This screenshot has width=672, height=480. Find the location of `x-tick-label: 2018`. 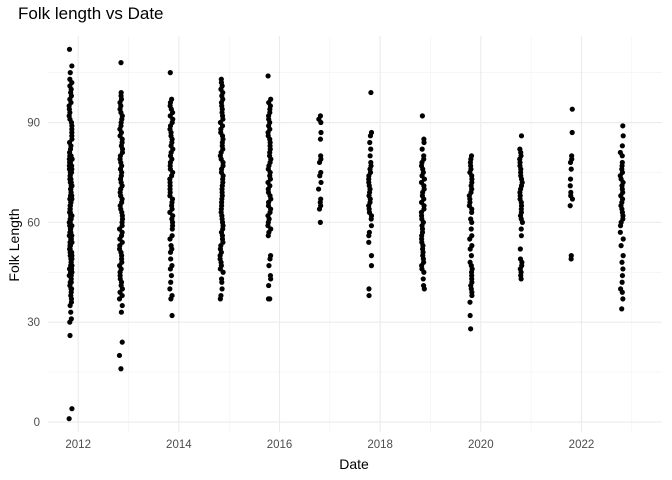

x-tick-label: 2018 is located at coordinates (380, 445).